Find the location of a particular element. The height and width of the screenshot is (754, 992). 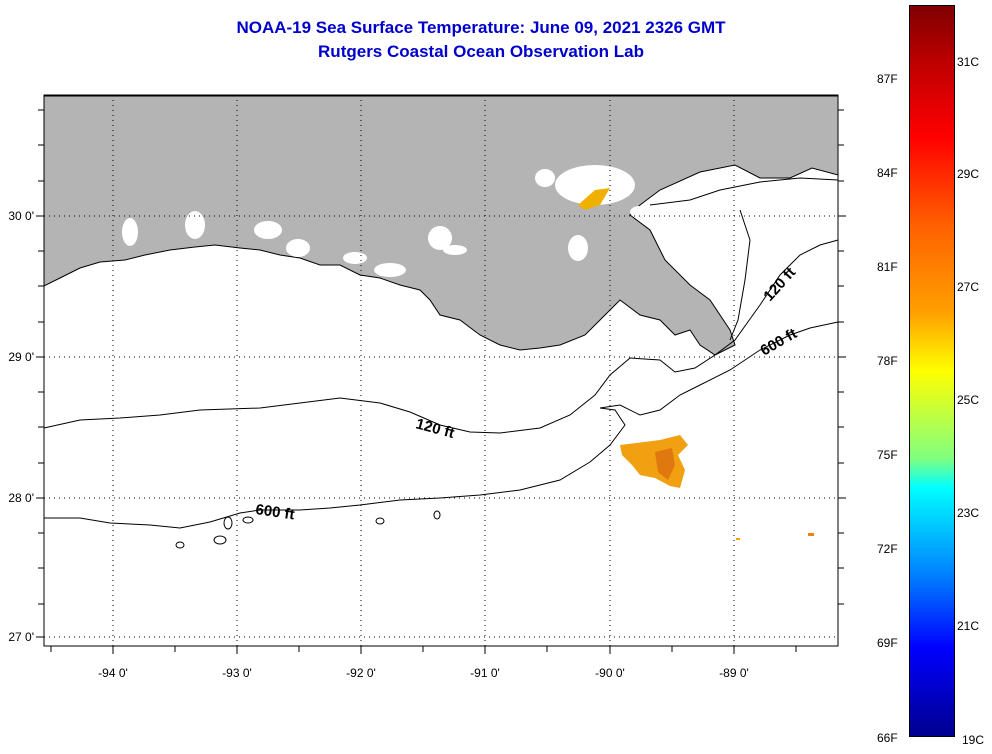

colorbar-c-label: 23C is located at coordinates (968, 513).